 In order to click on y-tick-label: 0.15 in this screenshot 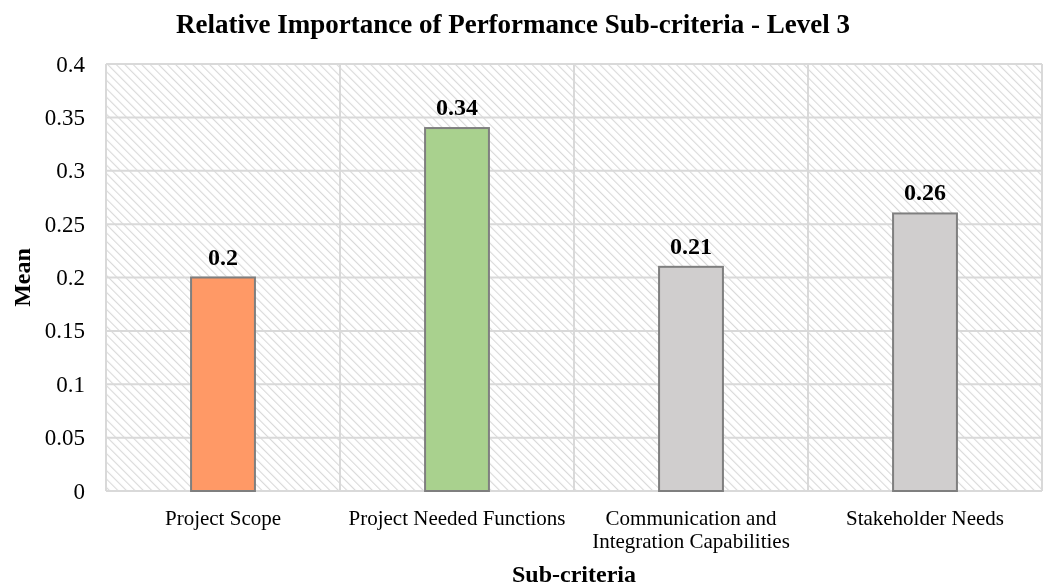, I will do `click(64, 331)`.